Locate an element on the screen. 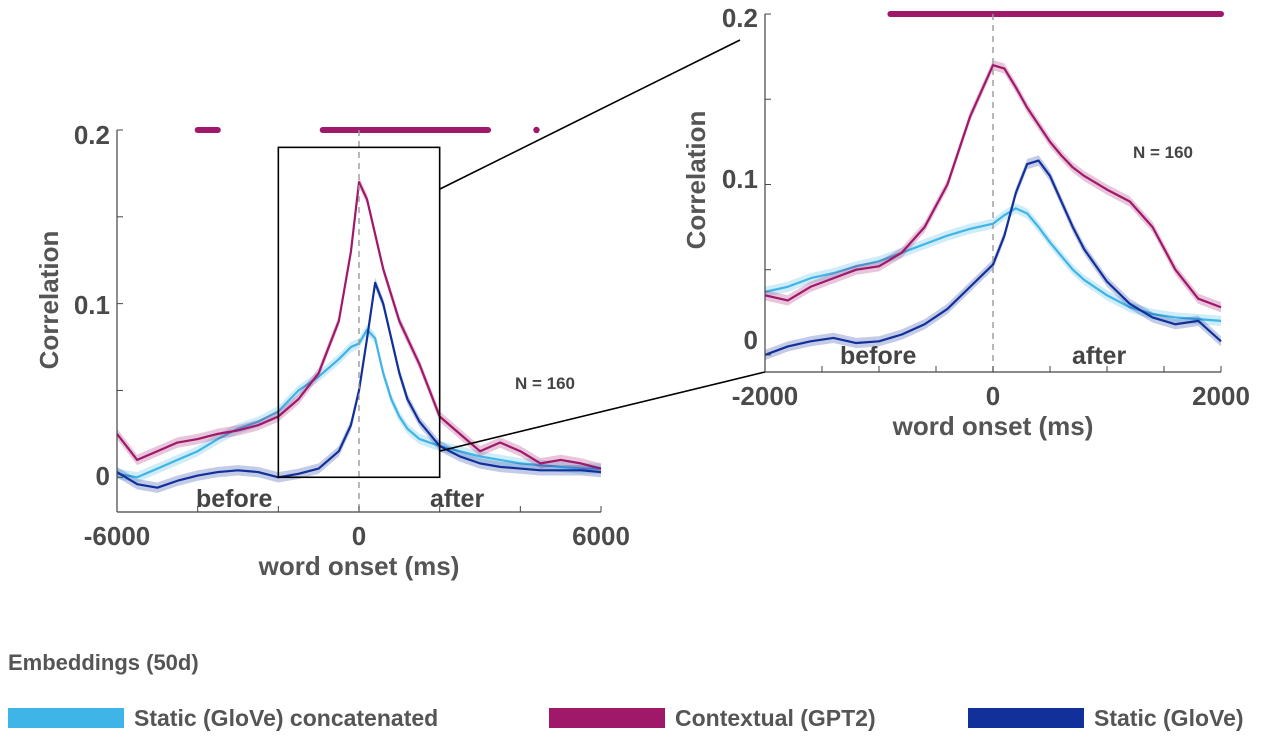 Image resolution: width=1280 pixels, height=741 pixels. main-xtick-label: -6000 is located at coordinates (117, 536).